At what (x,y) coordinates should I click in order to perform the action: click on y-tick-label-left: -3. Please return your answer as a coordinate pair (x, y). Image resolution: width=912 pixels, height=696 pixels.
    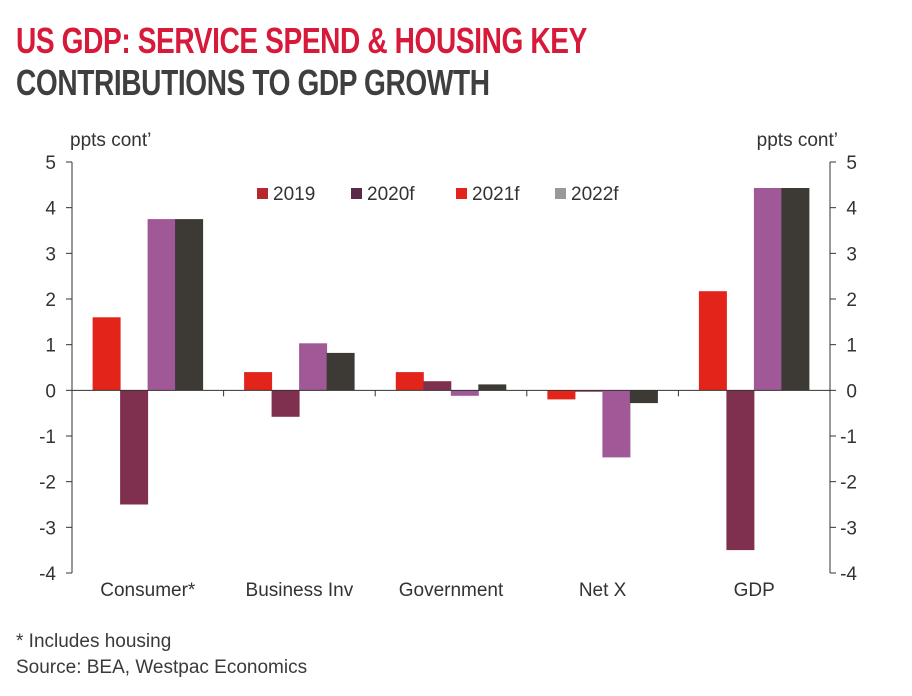
    Looking at the image, I should click on (47, 528).